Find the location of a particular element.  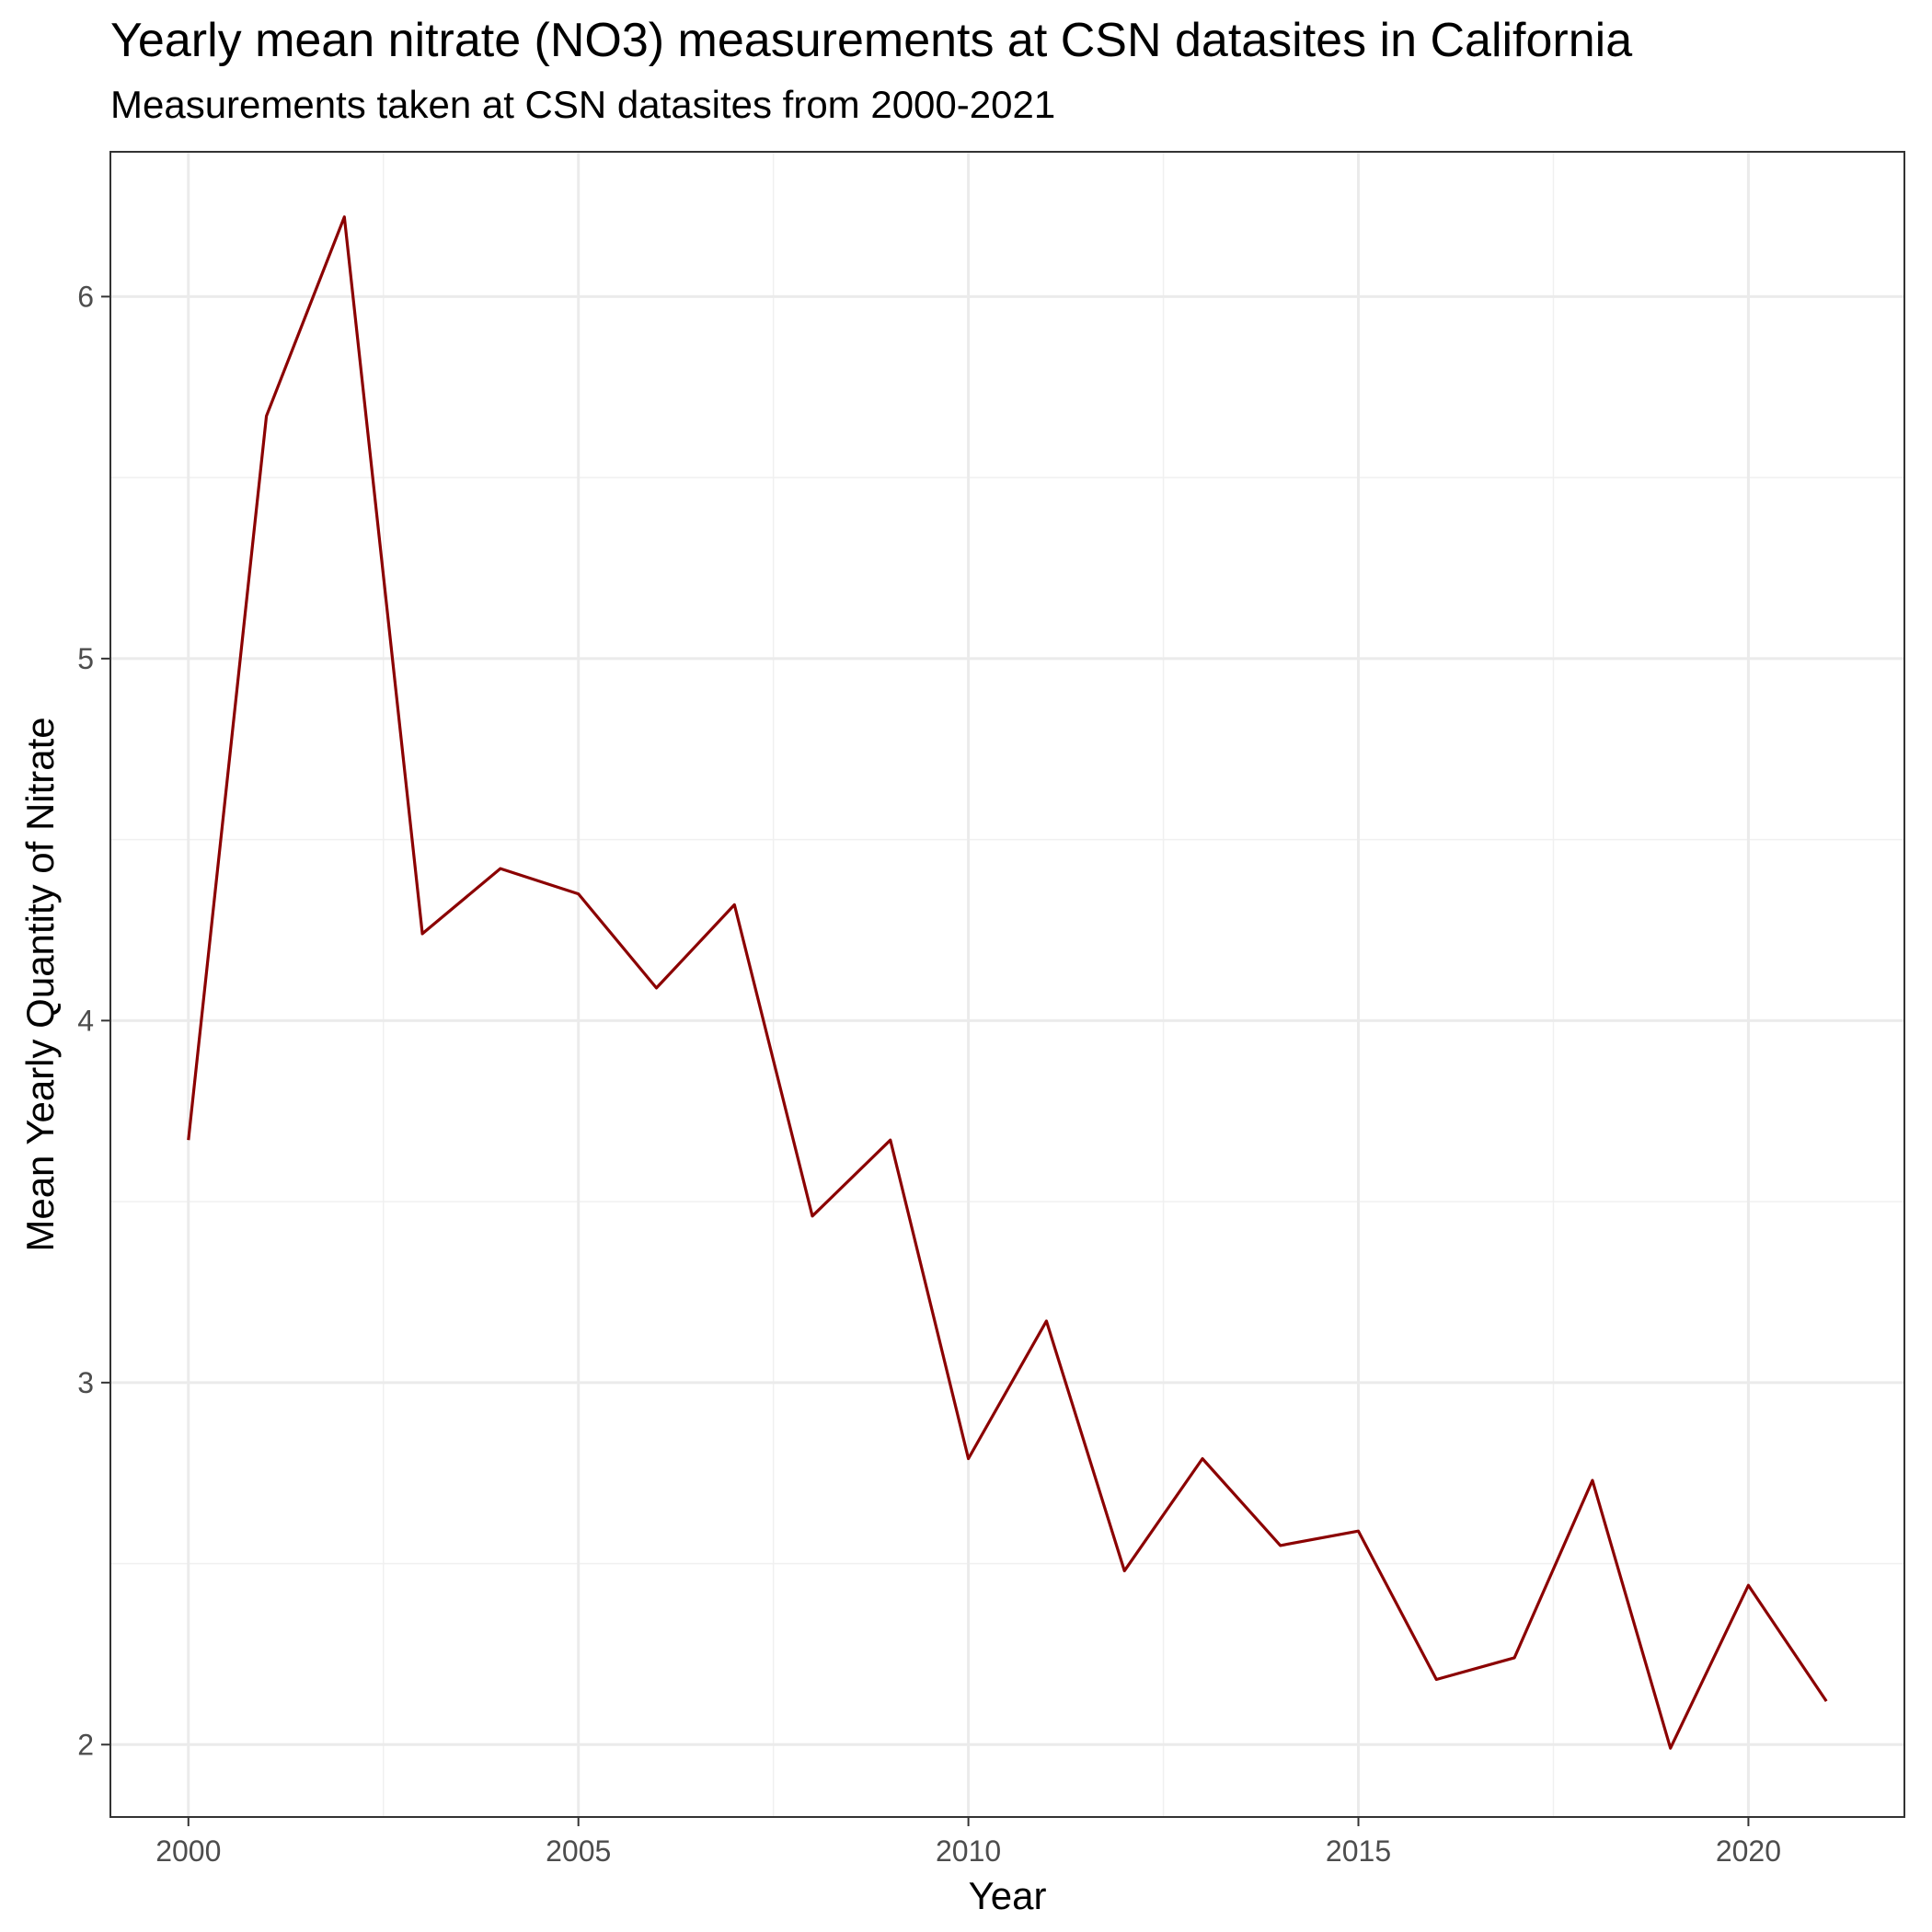

x-tick-label: 2005 is located at coordinates (578, 1851).